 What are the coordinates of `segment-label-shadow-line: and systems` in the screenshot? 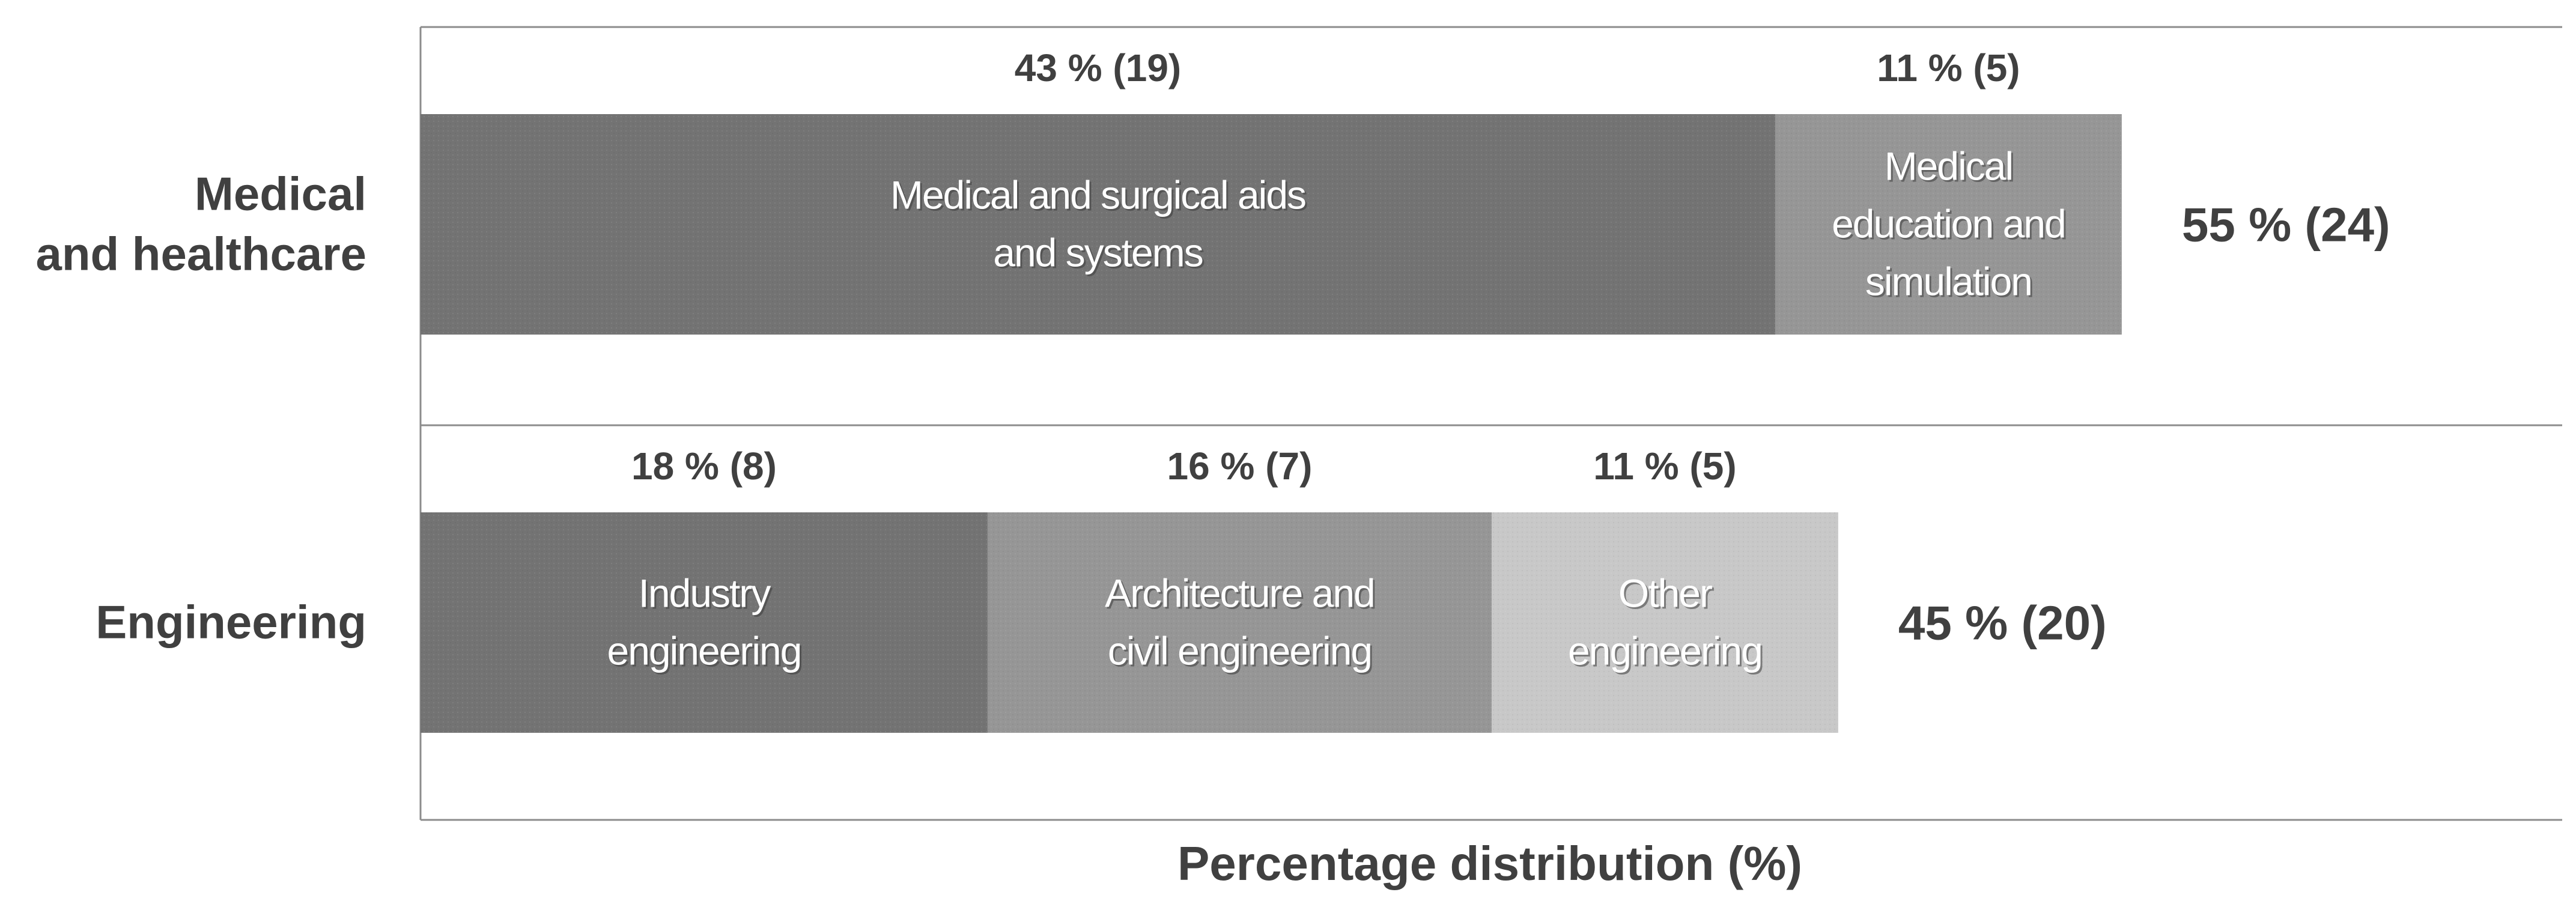 It's located at (1099, 254).